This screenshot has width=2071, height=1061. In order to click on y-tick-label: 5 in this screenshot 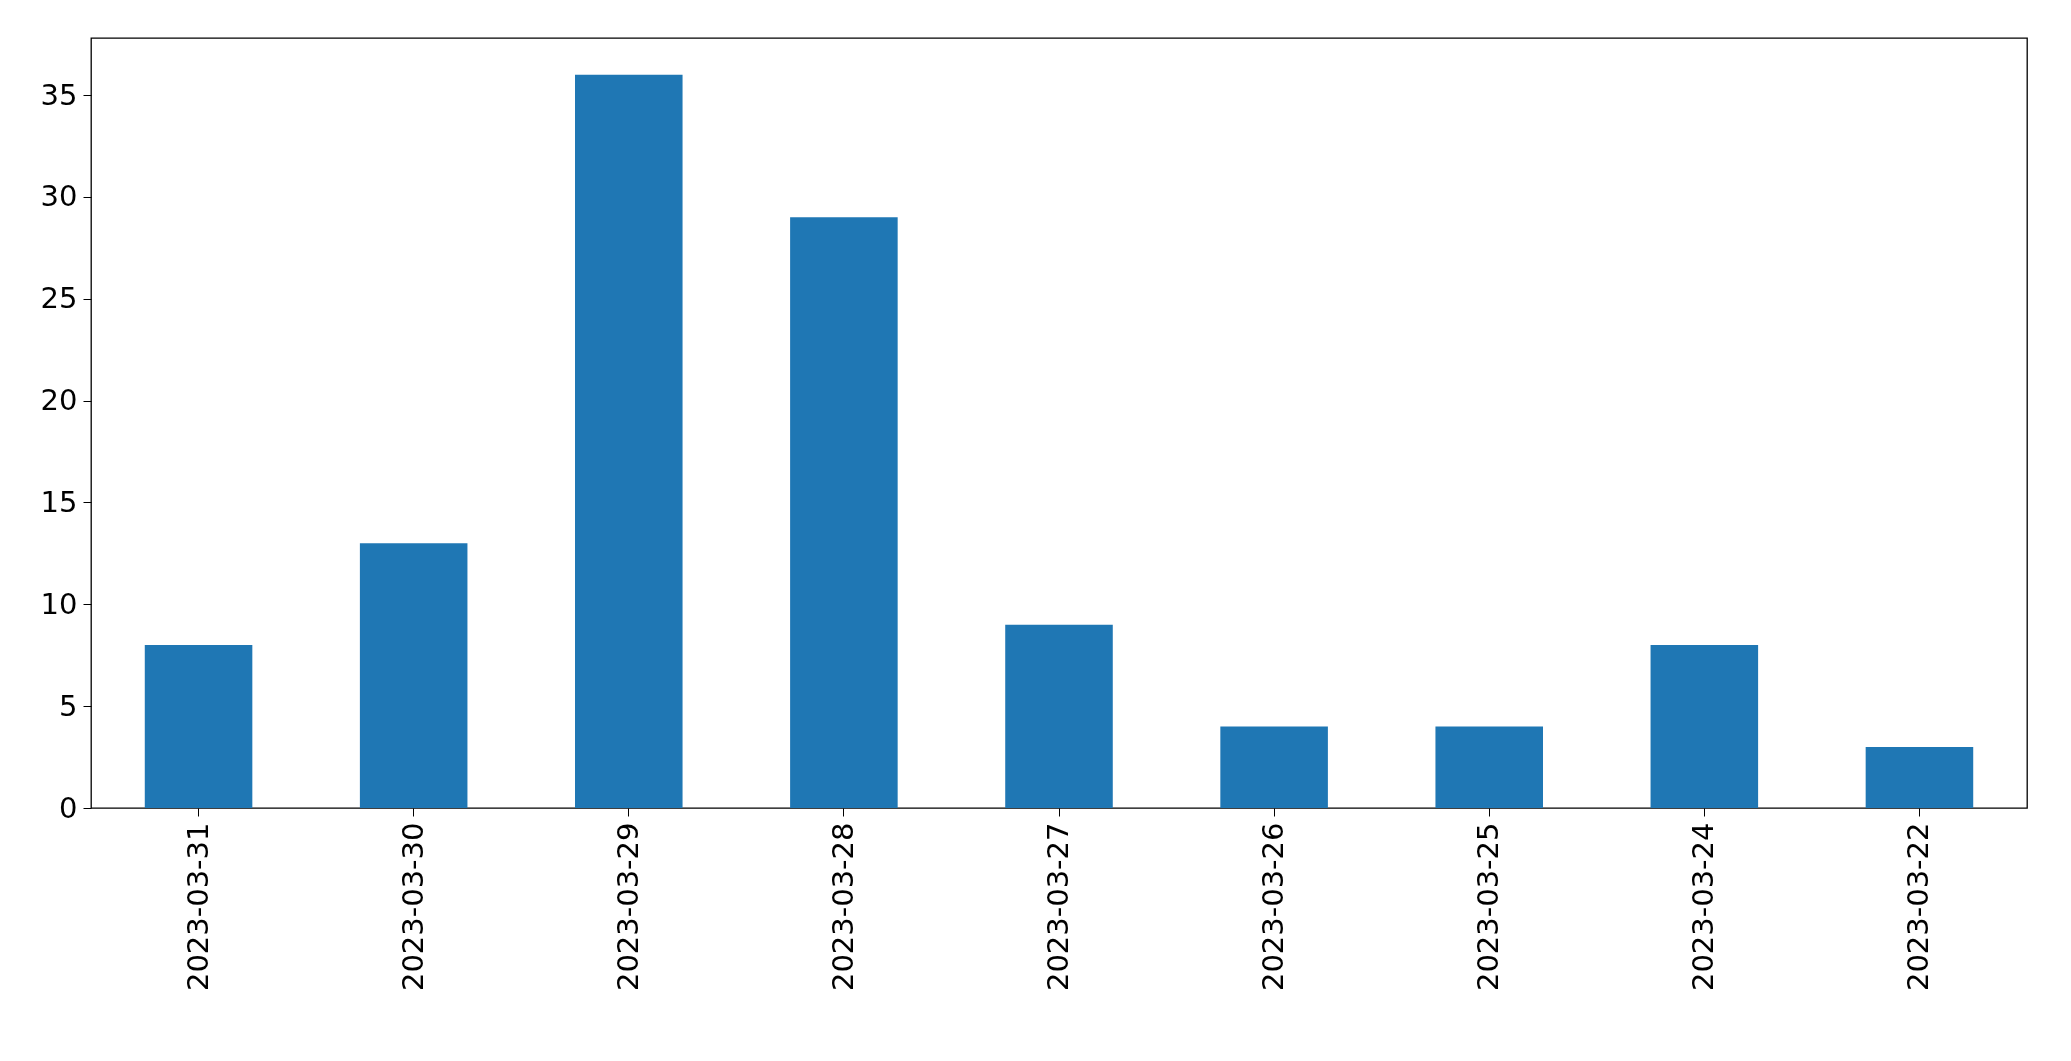, I will do `click(68, 705)`.